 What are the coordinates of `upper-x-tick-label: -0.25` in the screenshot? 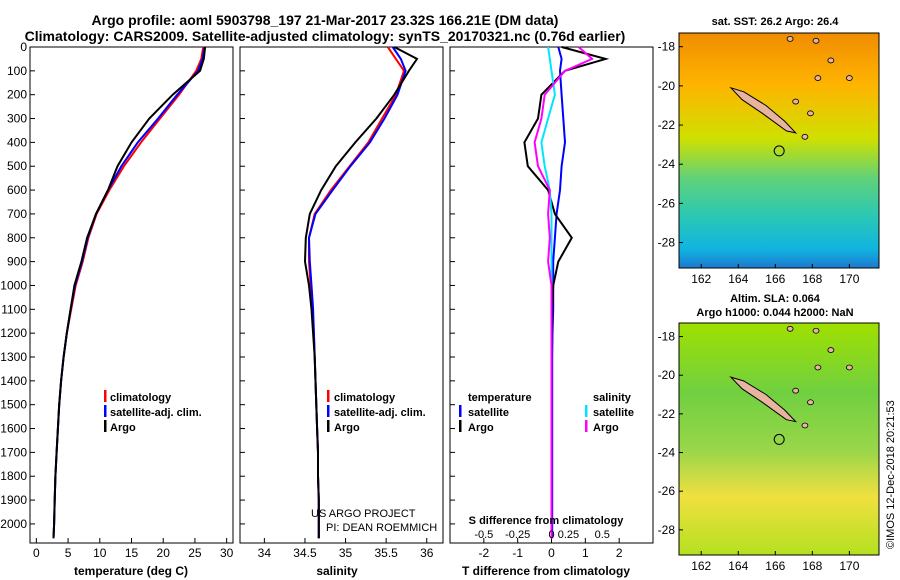 It's located at (517, 535).